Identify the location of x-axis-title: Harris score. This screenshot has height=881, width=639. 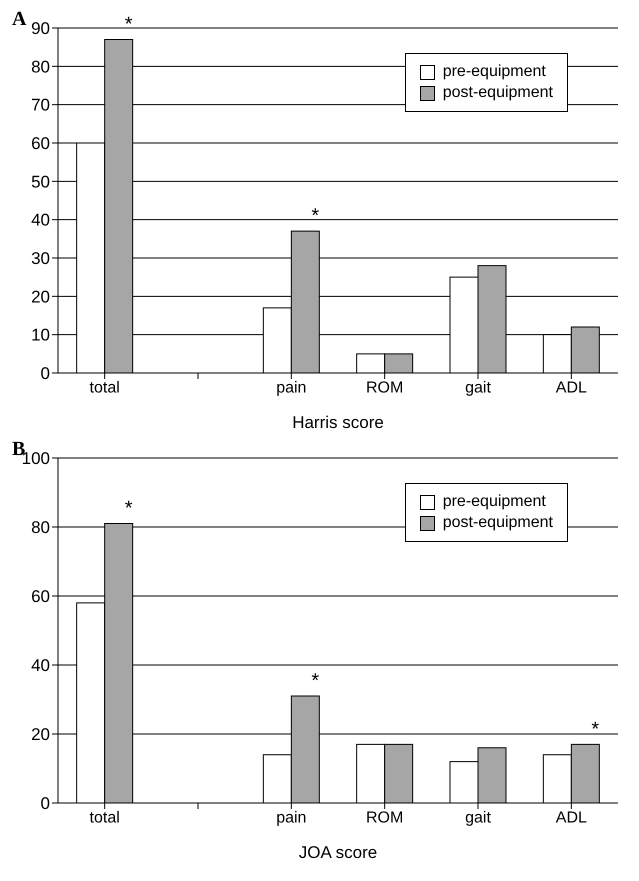
(338, 422).